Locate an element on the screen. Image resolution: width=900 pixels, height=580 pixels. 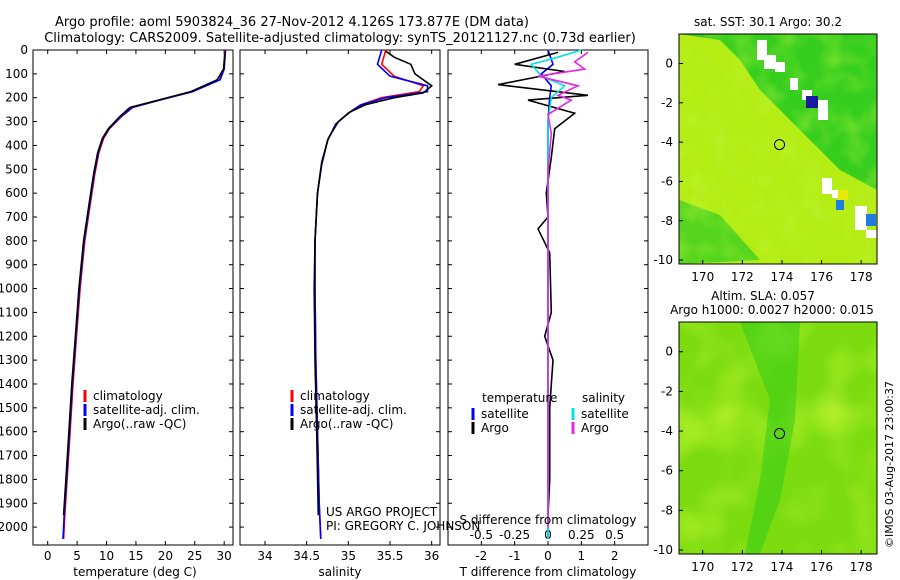
y-tick-label: 1400 is located at coordinates (14, 384).